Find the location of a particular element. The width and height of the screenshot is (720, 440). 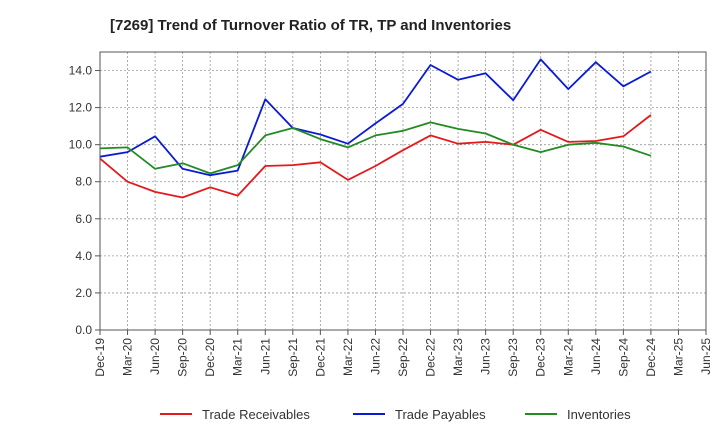

legend-label-1: Trade Payables is located at coordinates (440, 414).